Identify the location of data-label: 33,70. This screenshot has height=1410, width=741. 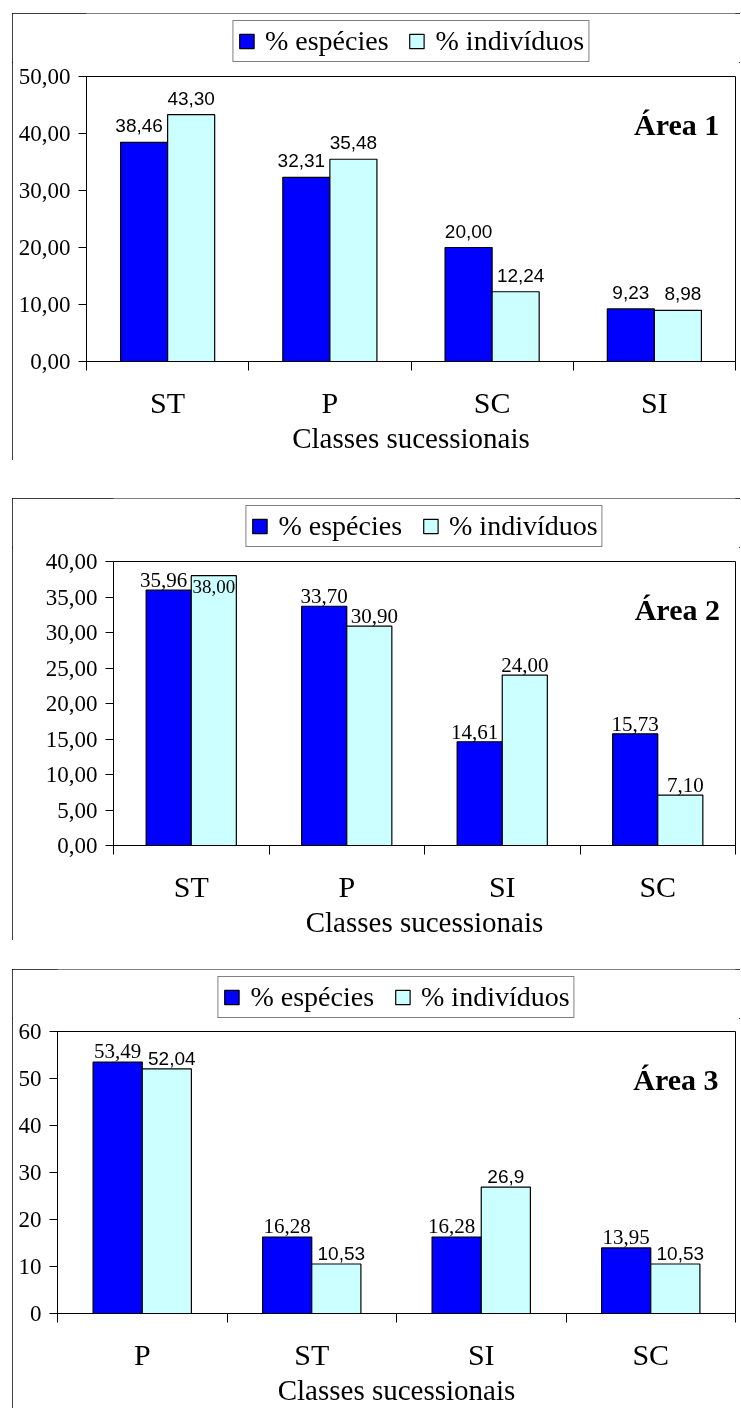
(324, 596).